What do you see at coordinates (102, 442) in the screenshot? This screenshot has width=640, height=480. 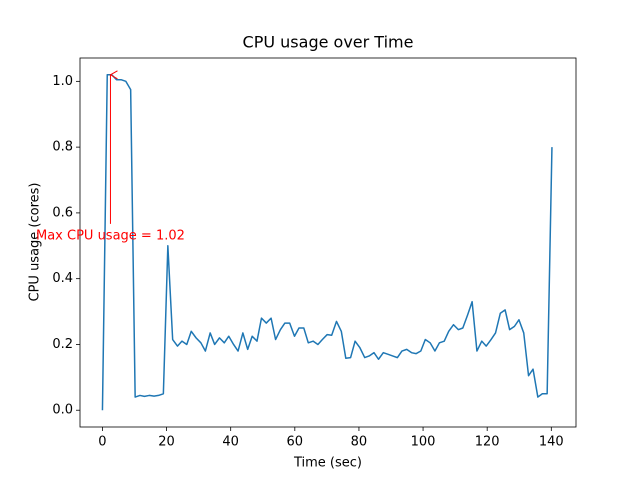 I see `x-tick-label: 0` at bounding box center [102, 442].